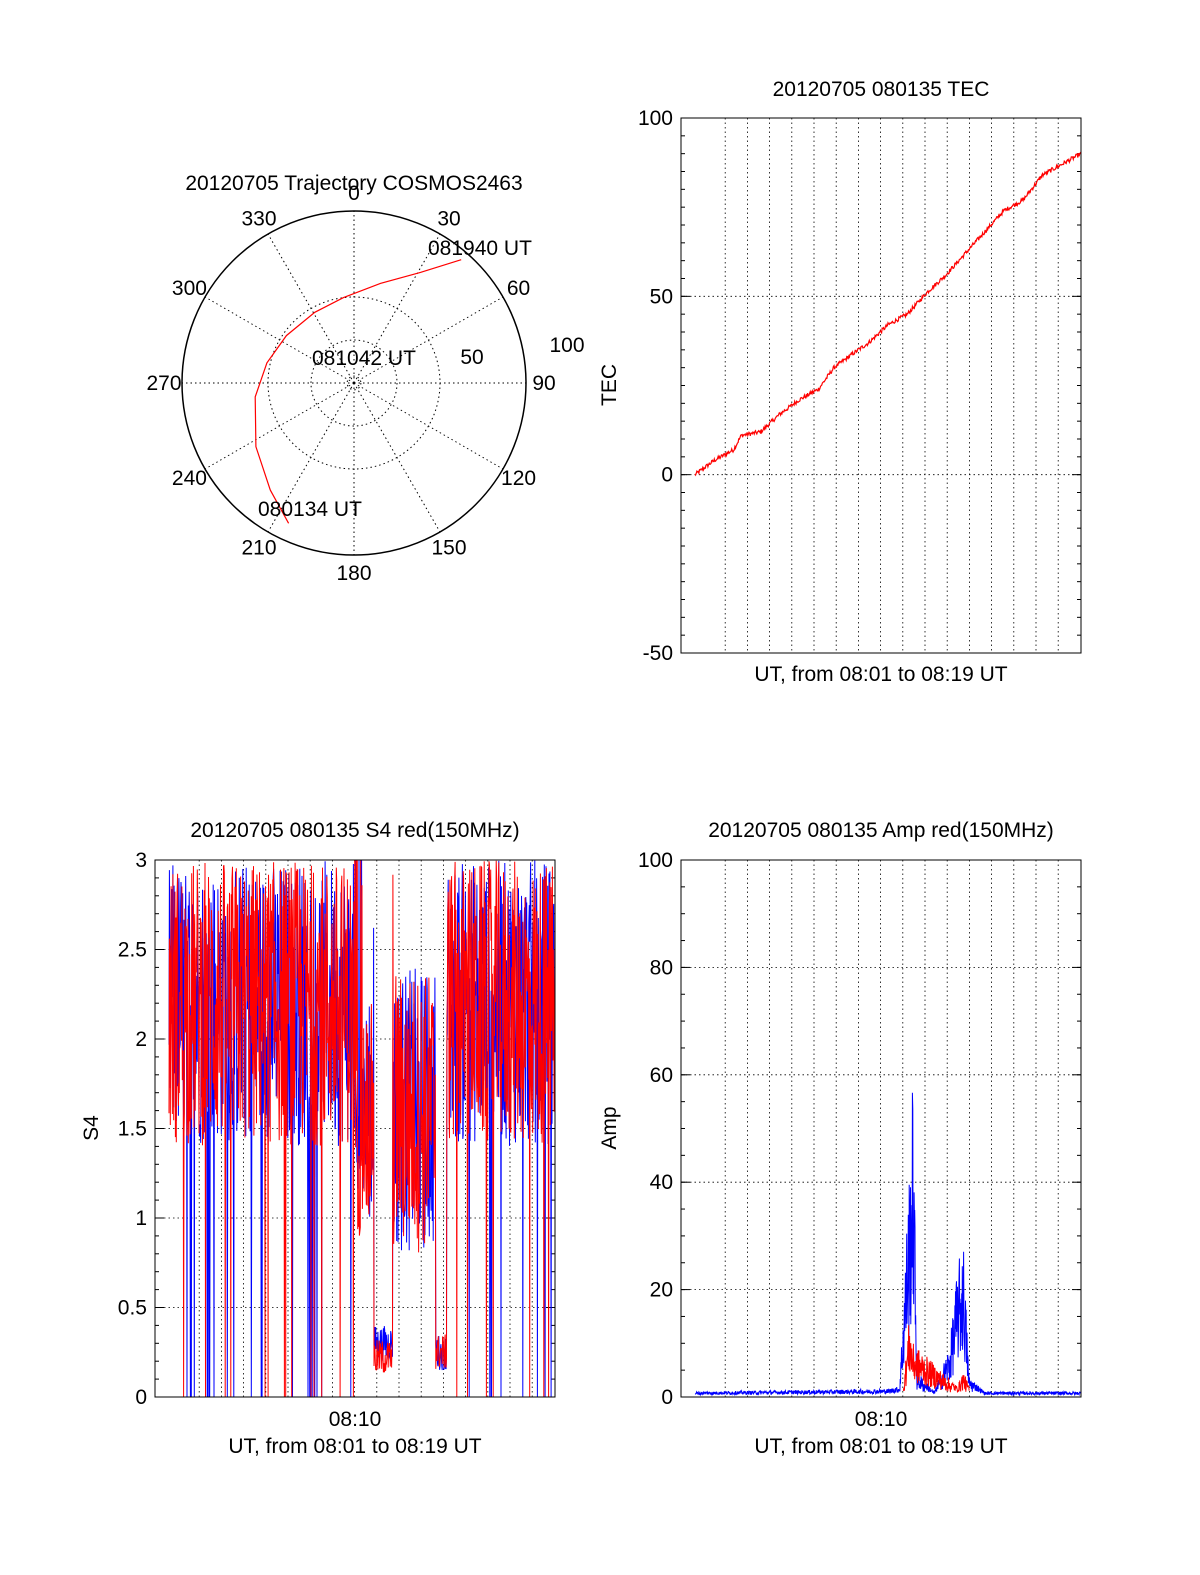  I want to click on amp-grid, so click(881, 1128).